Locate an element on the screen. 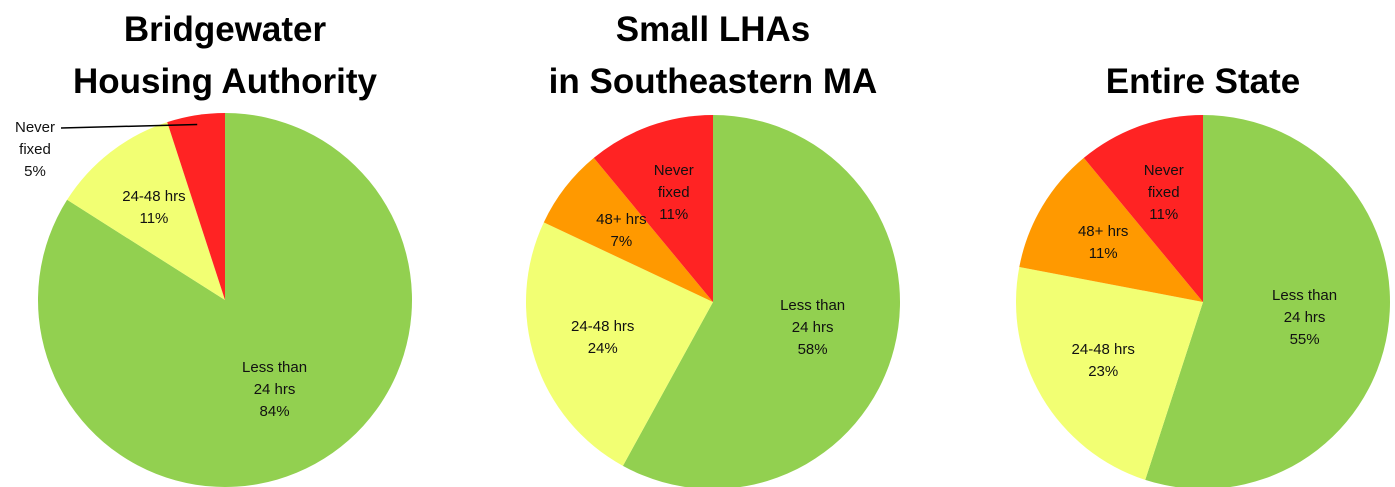  chart-title: Housing Authority is located at coordinates (225, 81).